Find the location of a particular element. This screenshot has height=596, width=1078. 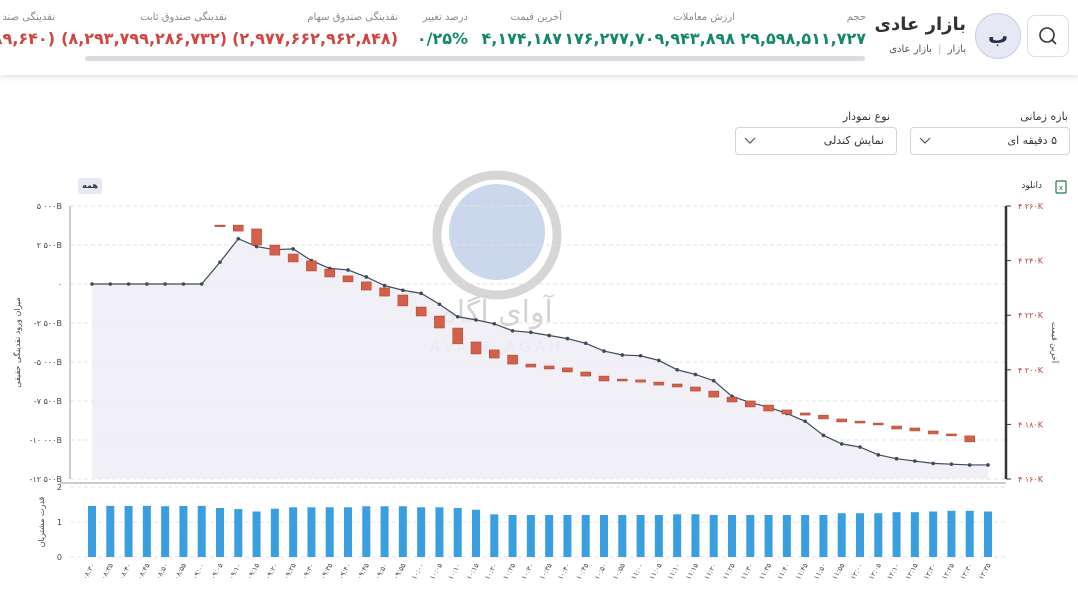

x-tick-label: ۱۲:۱۵ is located at coordinates (912, 571).